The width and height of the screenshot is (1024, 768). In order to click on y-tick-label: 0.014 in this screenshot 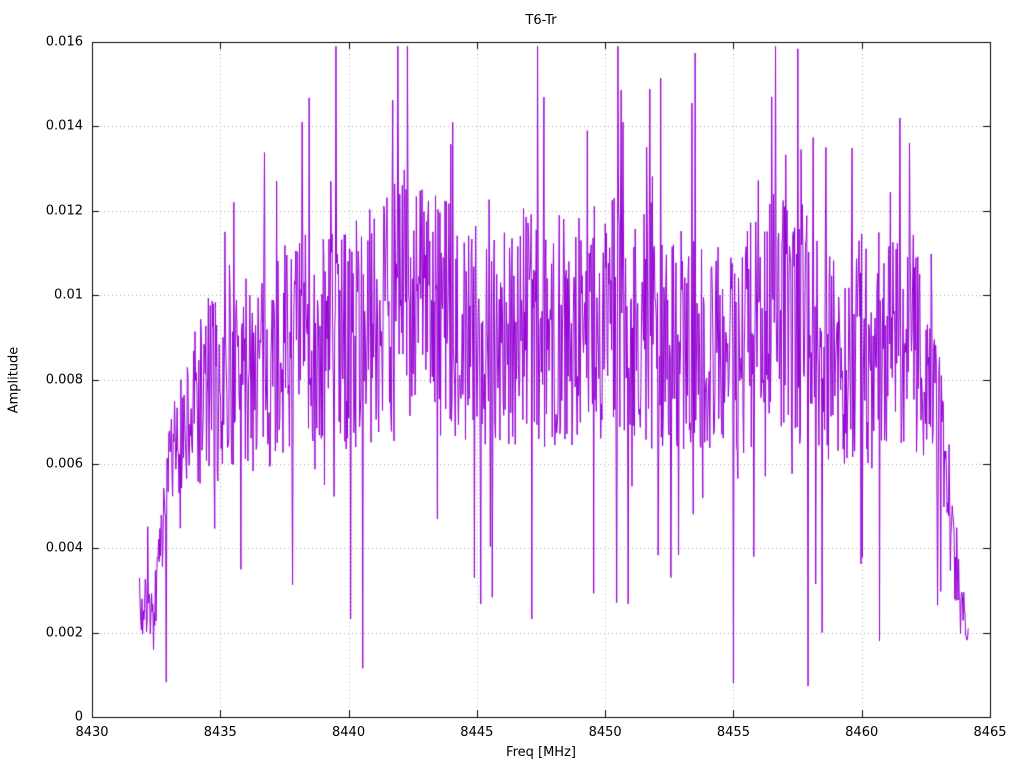, I will do `click(64, 126)`.